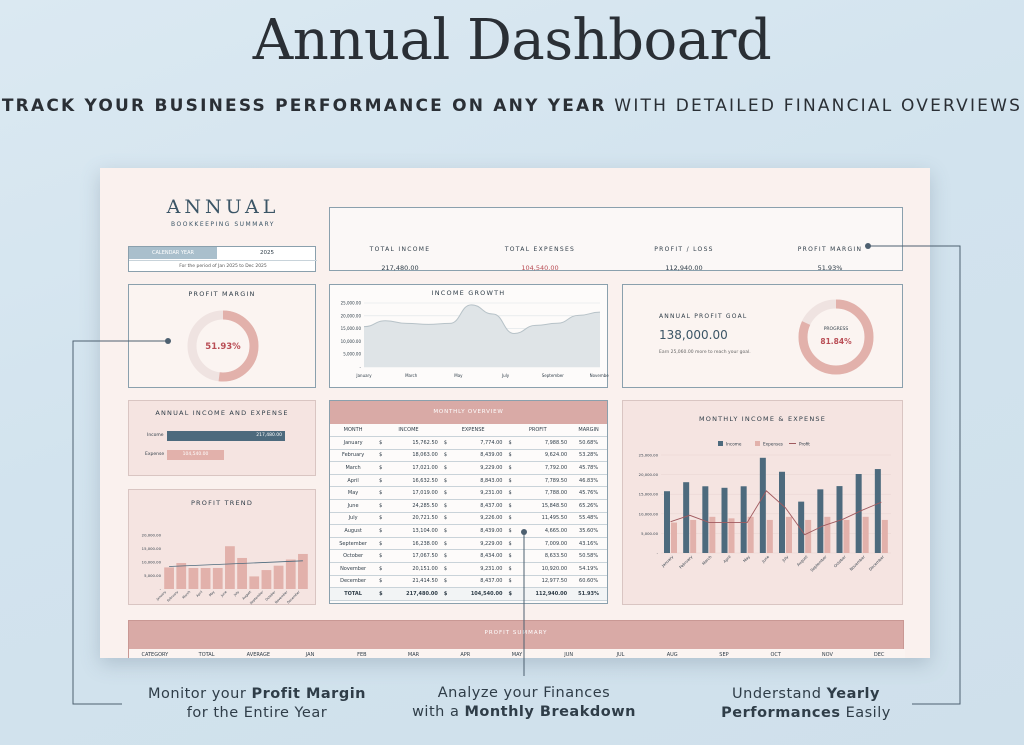 This screenshot has height=745, width=1024. What do you see at coordinates (544, 443) in the screenshot?
I see `table-cell: 7,988.50` at bounding box center [544, 443].